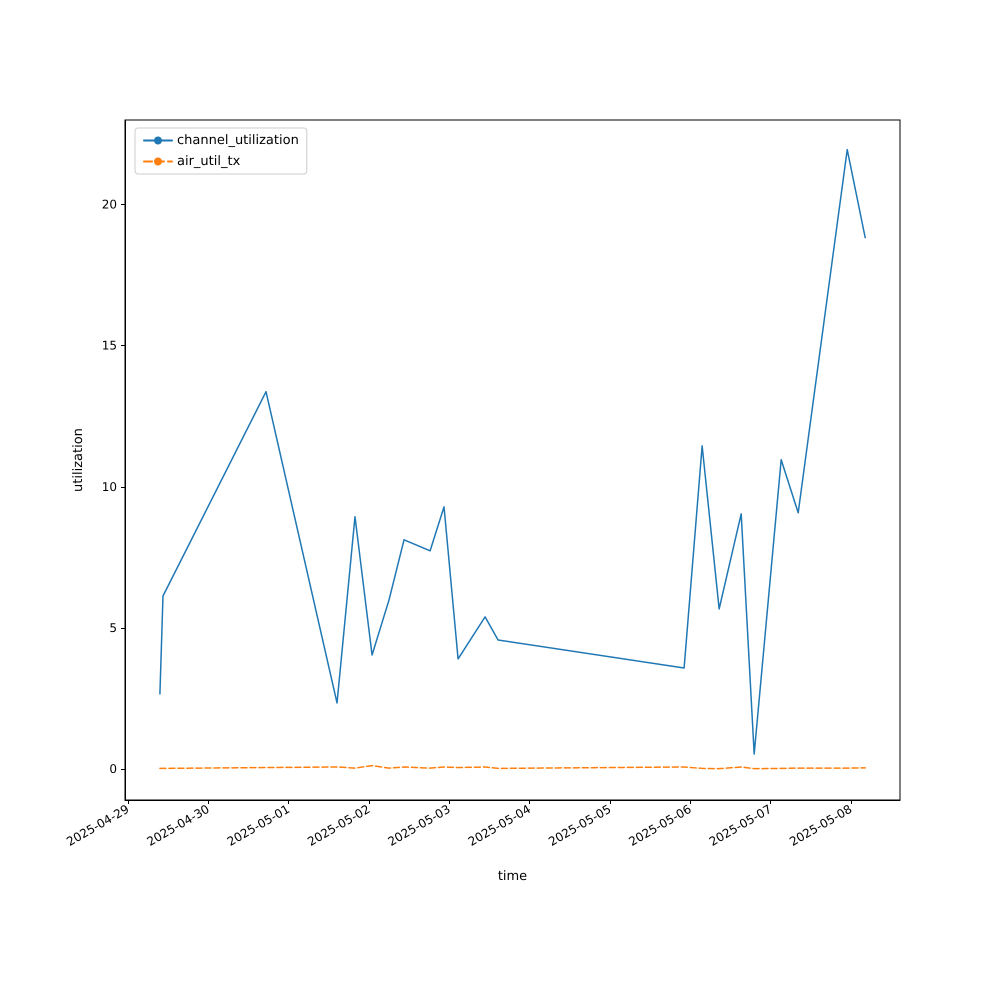 This screenshot has height=1000, width=1000. Describe the element at coordinates (109, 205) in the screenshot. I see `y-tick-label: 20` at that location.